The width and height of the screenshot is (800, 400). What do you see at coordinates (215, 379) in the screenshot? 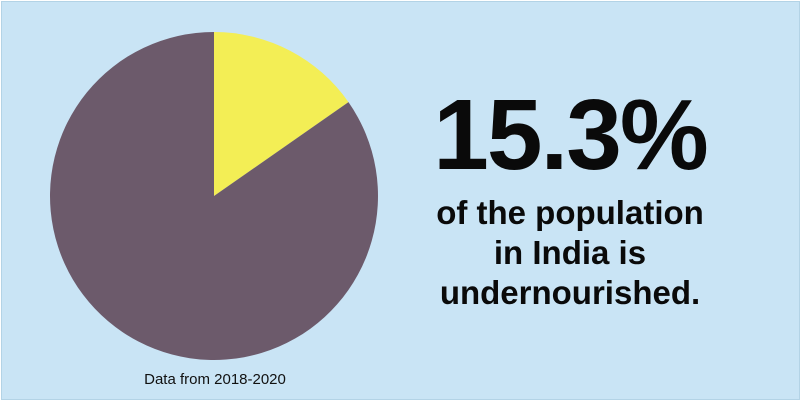
I see `chart-caption: Data from 2018-2020` at bounding box center [215, 379].